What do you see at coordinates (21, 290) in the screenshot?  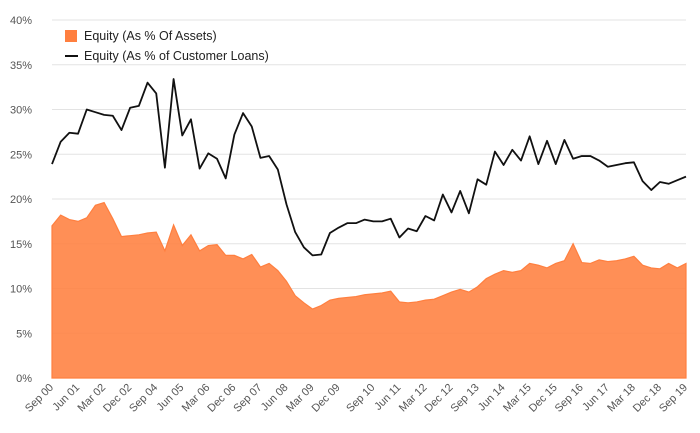 I see `y-tick-label: 10%` at bounding box center [21, 290].